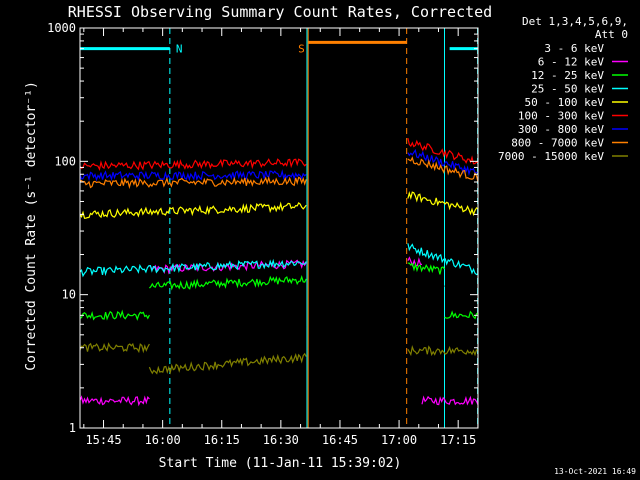 The height and width of the screenshot is (480, 640). What do you see at coordinates (103, 440) in the screenshot?
I see `x-tick-label: 15:45` at bounding box center [103, 440].